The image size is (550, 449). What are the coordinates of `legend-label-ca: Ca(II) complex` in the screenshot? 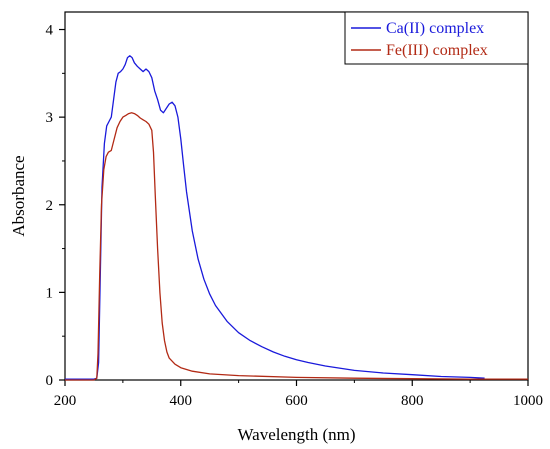 It's located at (435, 28).